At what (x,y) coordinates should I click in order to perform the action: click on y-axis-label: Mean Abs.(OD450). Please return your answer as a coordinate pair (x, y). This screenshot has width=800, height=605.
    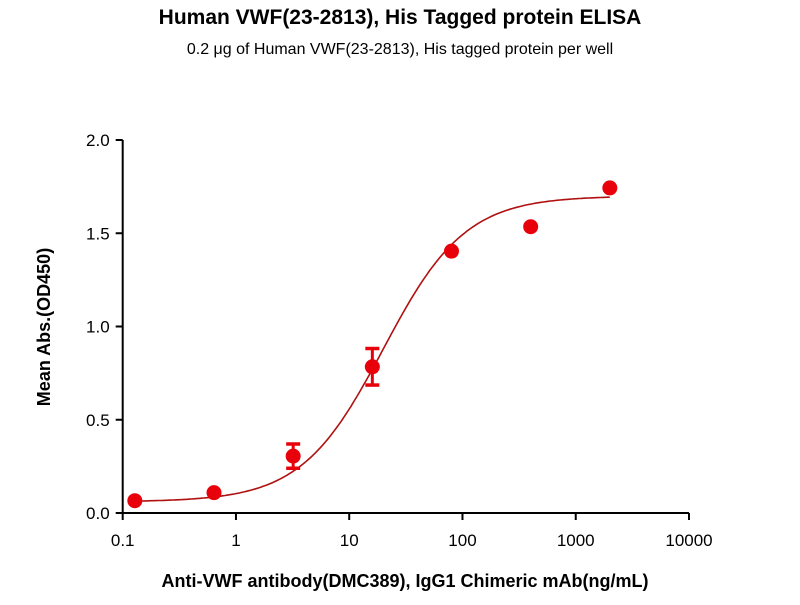
    Looking at the image, I should click on (44, 327).